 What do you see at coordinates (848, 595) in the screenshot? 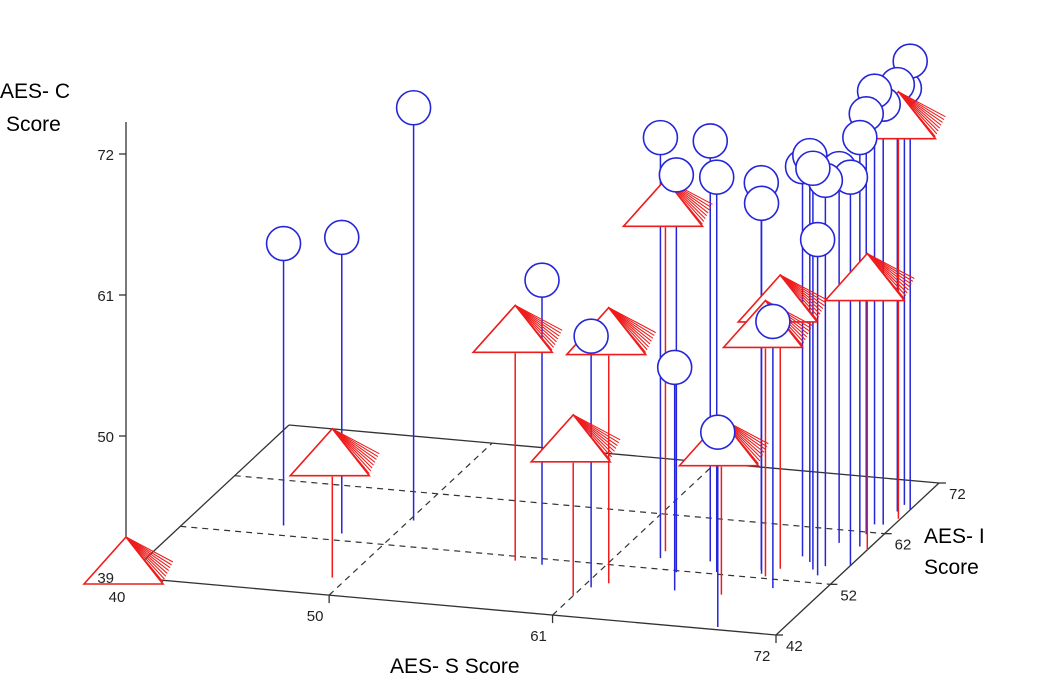
I see `y-tick-label: 52` at bounding box center [848, 595].